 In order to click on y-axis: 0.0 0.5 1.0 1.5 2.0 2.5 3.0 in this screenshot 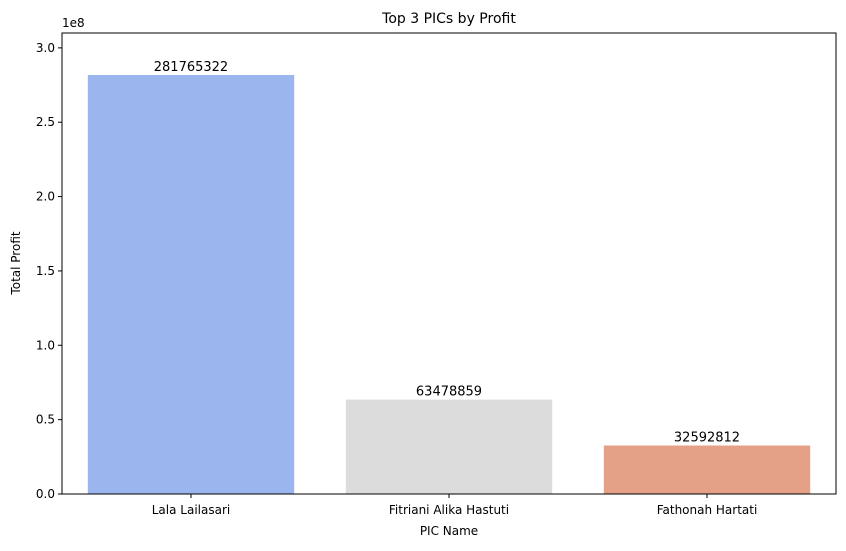, I will do `click(49, 271)`.